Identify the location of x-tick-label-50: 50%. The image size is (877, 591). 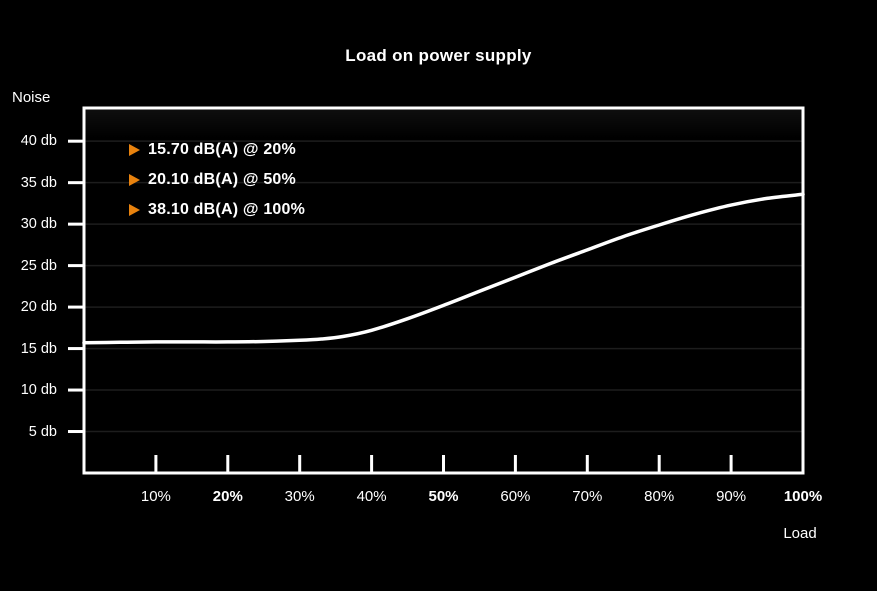
(443, 496).